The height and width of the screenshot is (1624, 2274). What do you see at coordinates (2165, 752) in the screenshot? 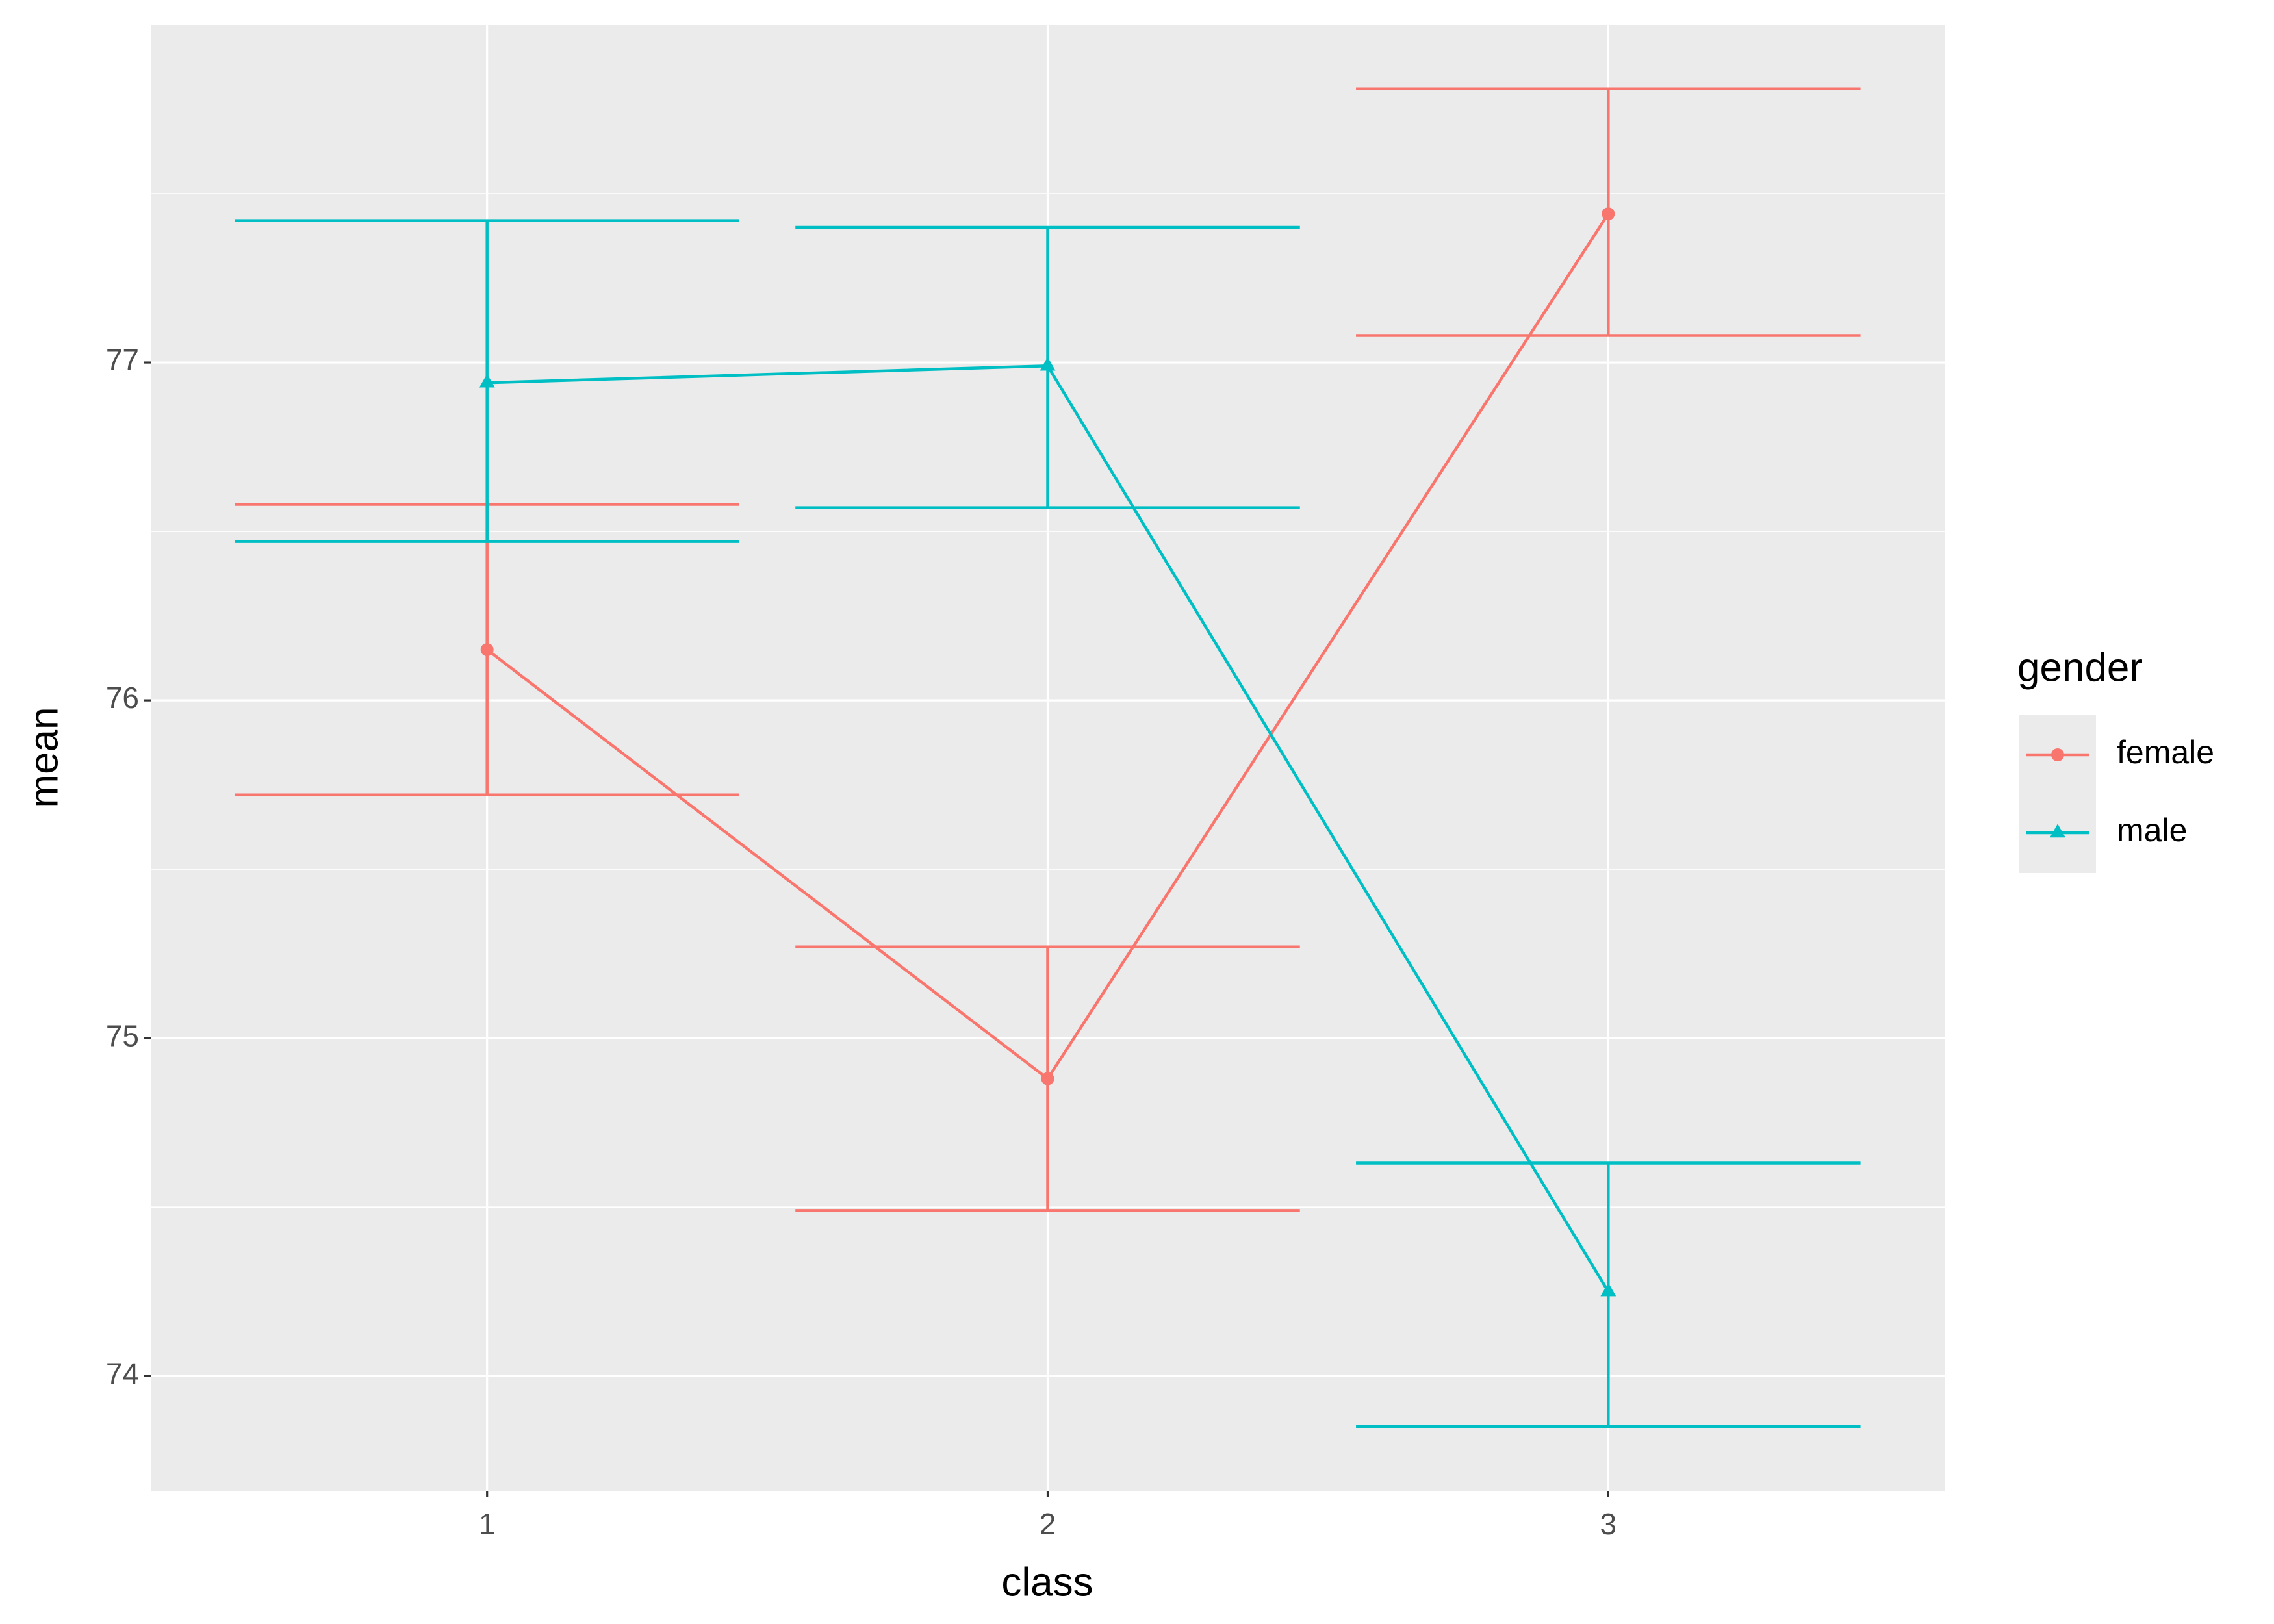
I see `legend-label: female` at bounding box center [2165, 752].